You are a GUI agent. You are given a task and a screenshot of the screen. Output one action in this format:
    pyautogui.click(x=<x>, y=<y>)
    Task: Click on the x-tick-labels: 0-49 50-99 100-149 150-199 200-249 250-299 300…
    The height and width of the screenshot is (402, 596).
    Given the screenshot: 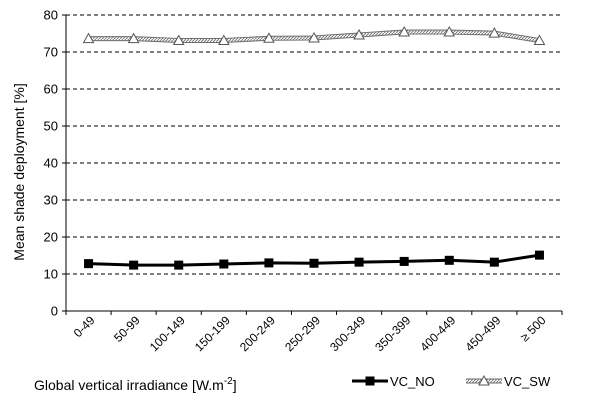 What is the action you would take?
    pyautogui.click(x=310, y=333)
    